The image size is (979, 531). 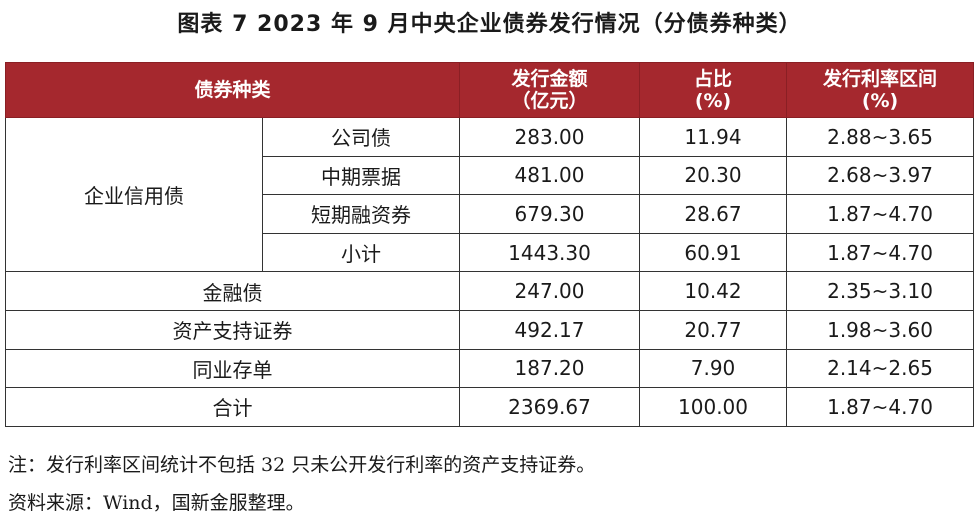 I want to click on share-cell: 20.30, so click(x=713, y=175).